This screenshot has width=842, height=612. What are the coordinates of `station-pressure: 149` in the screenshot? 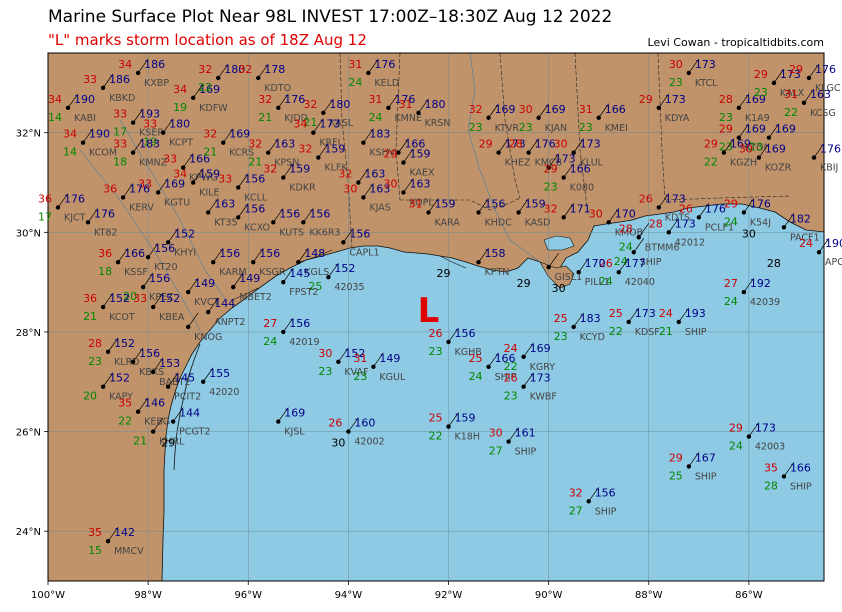 It's located at (249, 278).